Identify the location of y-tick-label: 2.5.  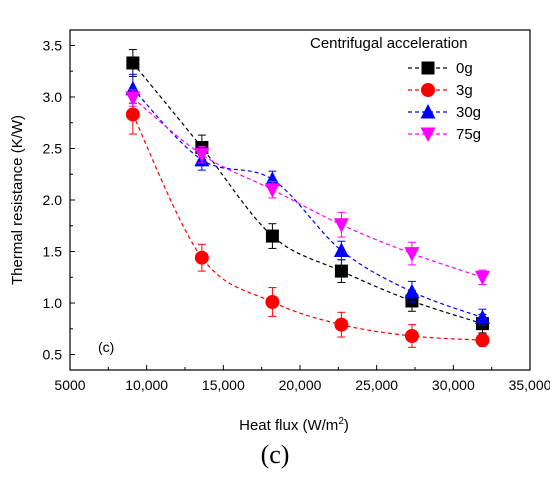
(53, 148).